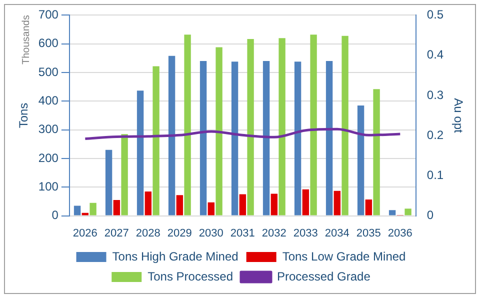 This screenshot has width=482, height=300. Describe the element at coordinates (368, 233) in the screenshot. I see `x-tick-label: 2035` at that location.